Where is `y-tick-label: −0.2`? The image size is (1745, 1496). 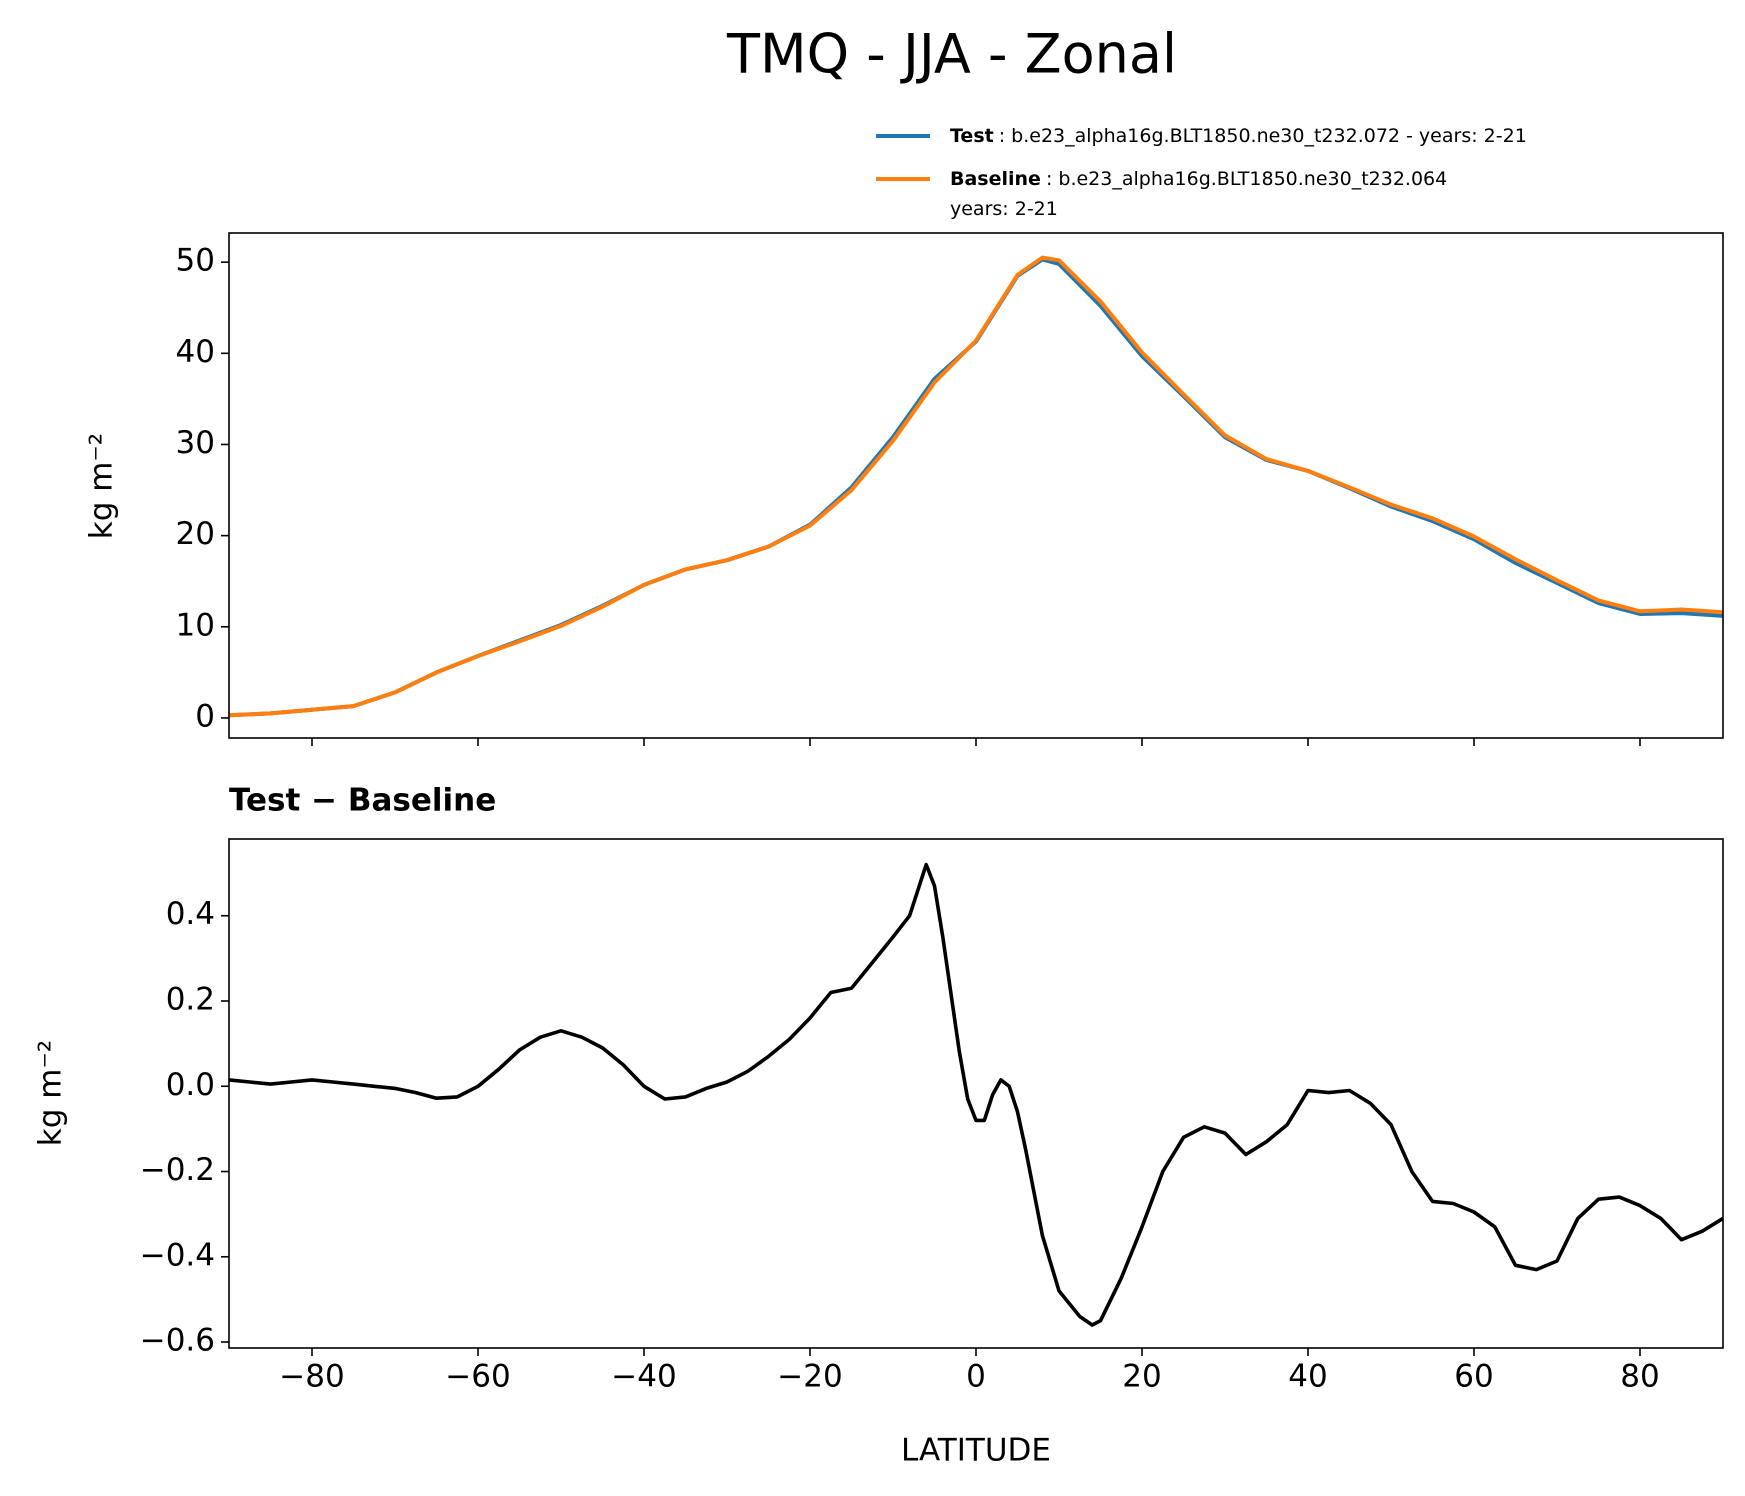
y-tick-label: −0.2 is located at coordinates (177, 1170).